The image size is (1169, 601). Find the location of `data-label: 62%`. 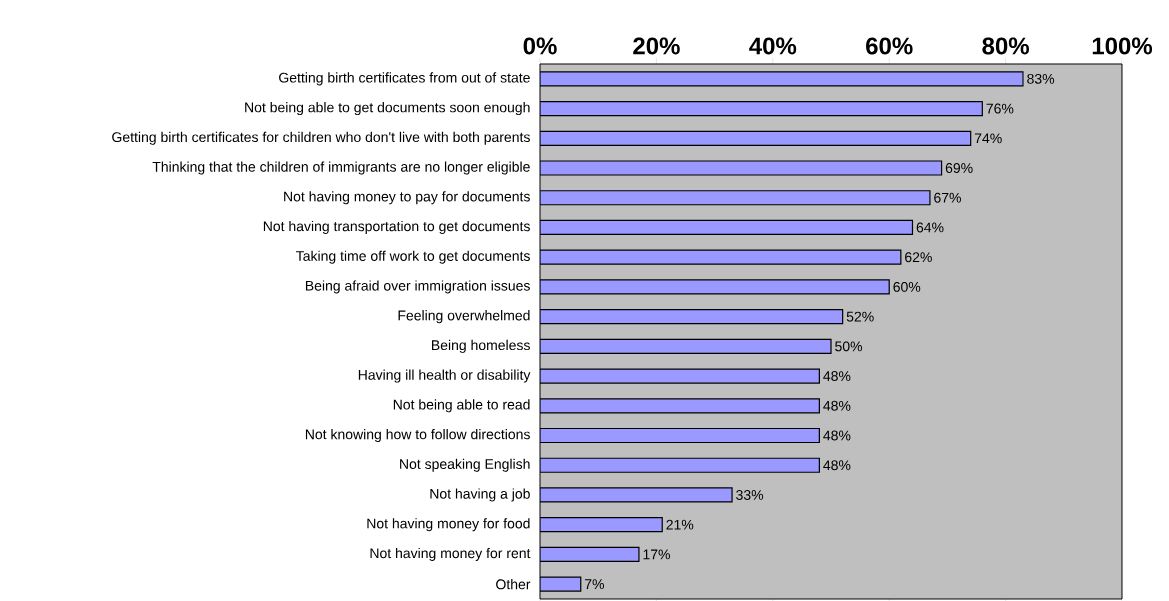

data-label: 62% is located at coordinates (918, 257).